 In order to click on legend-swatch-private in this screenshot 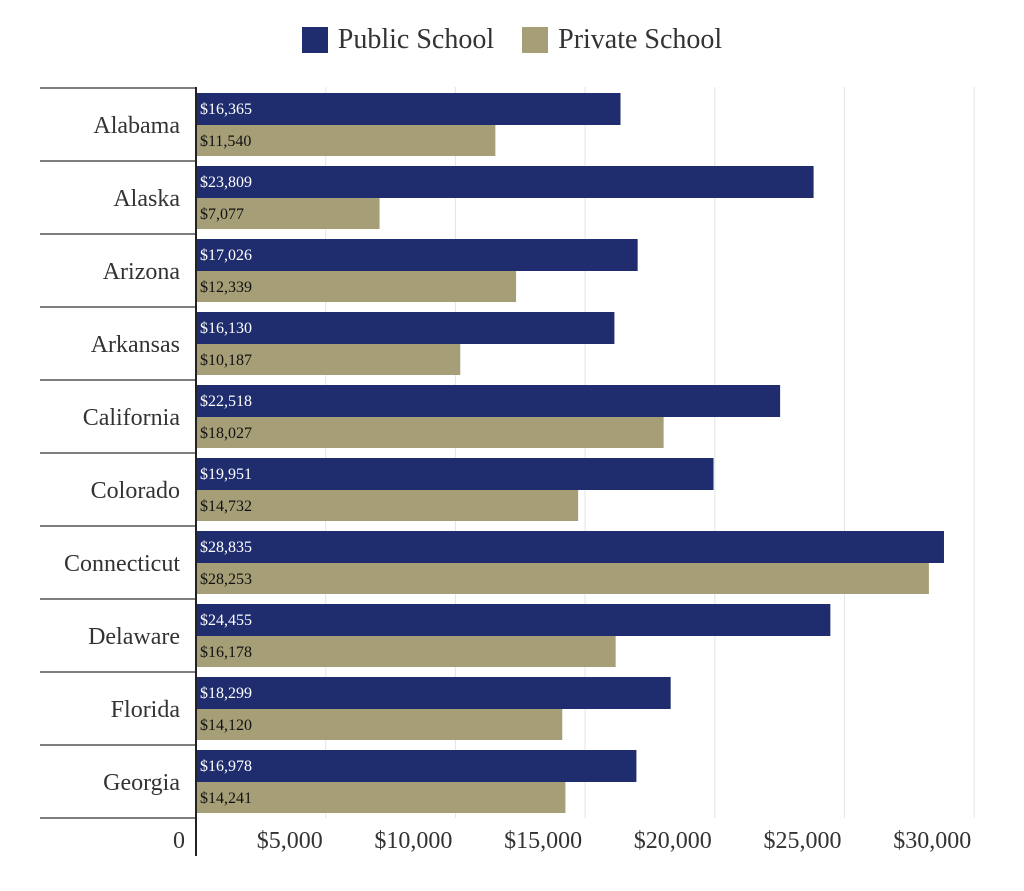, I will do `click(535, 40)`.